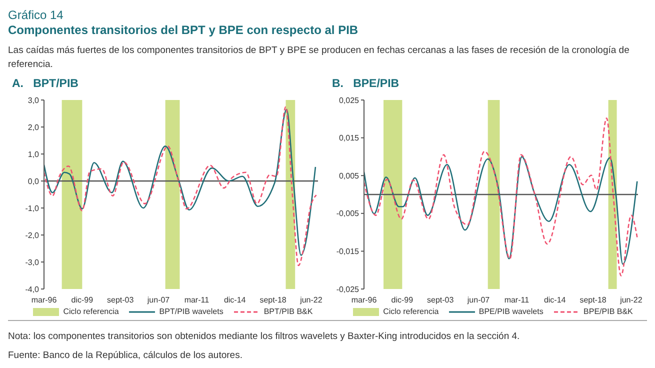 The height and width of the screenshot is (368, 655). Describe the element at coordinates (126, 356) in the screenshot. I see `source-note: Fuente: Banco de la República, cálculos de los autores.` at that location.